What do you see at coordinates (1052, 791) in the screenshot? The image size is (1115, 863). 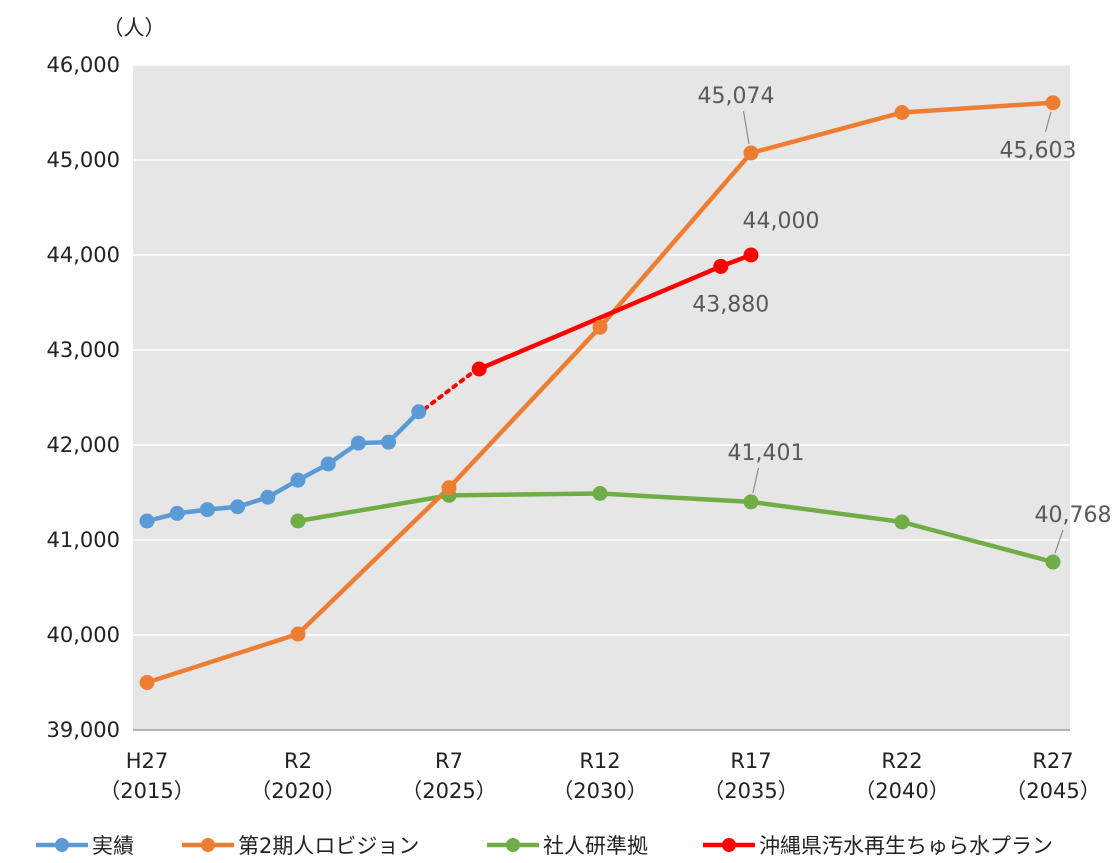 I see `x-tick-sublabel: （2045）` at bounding box center [1052, 791].